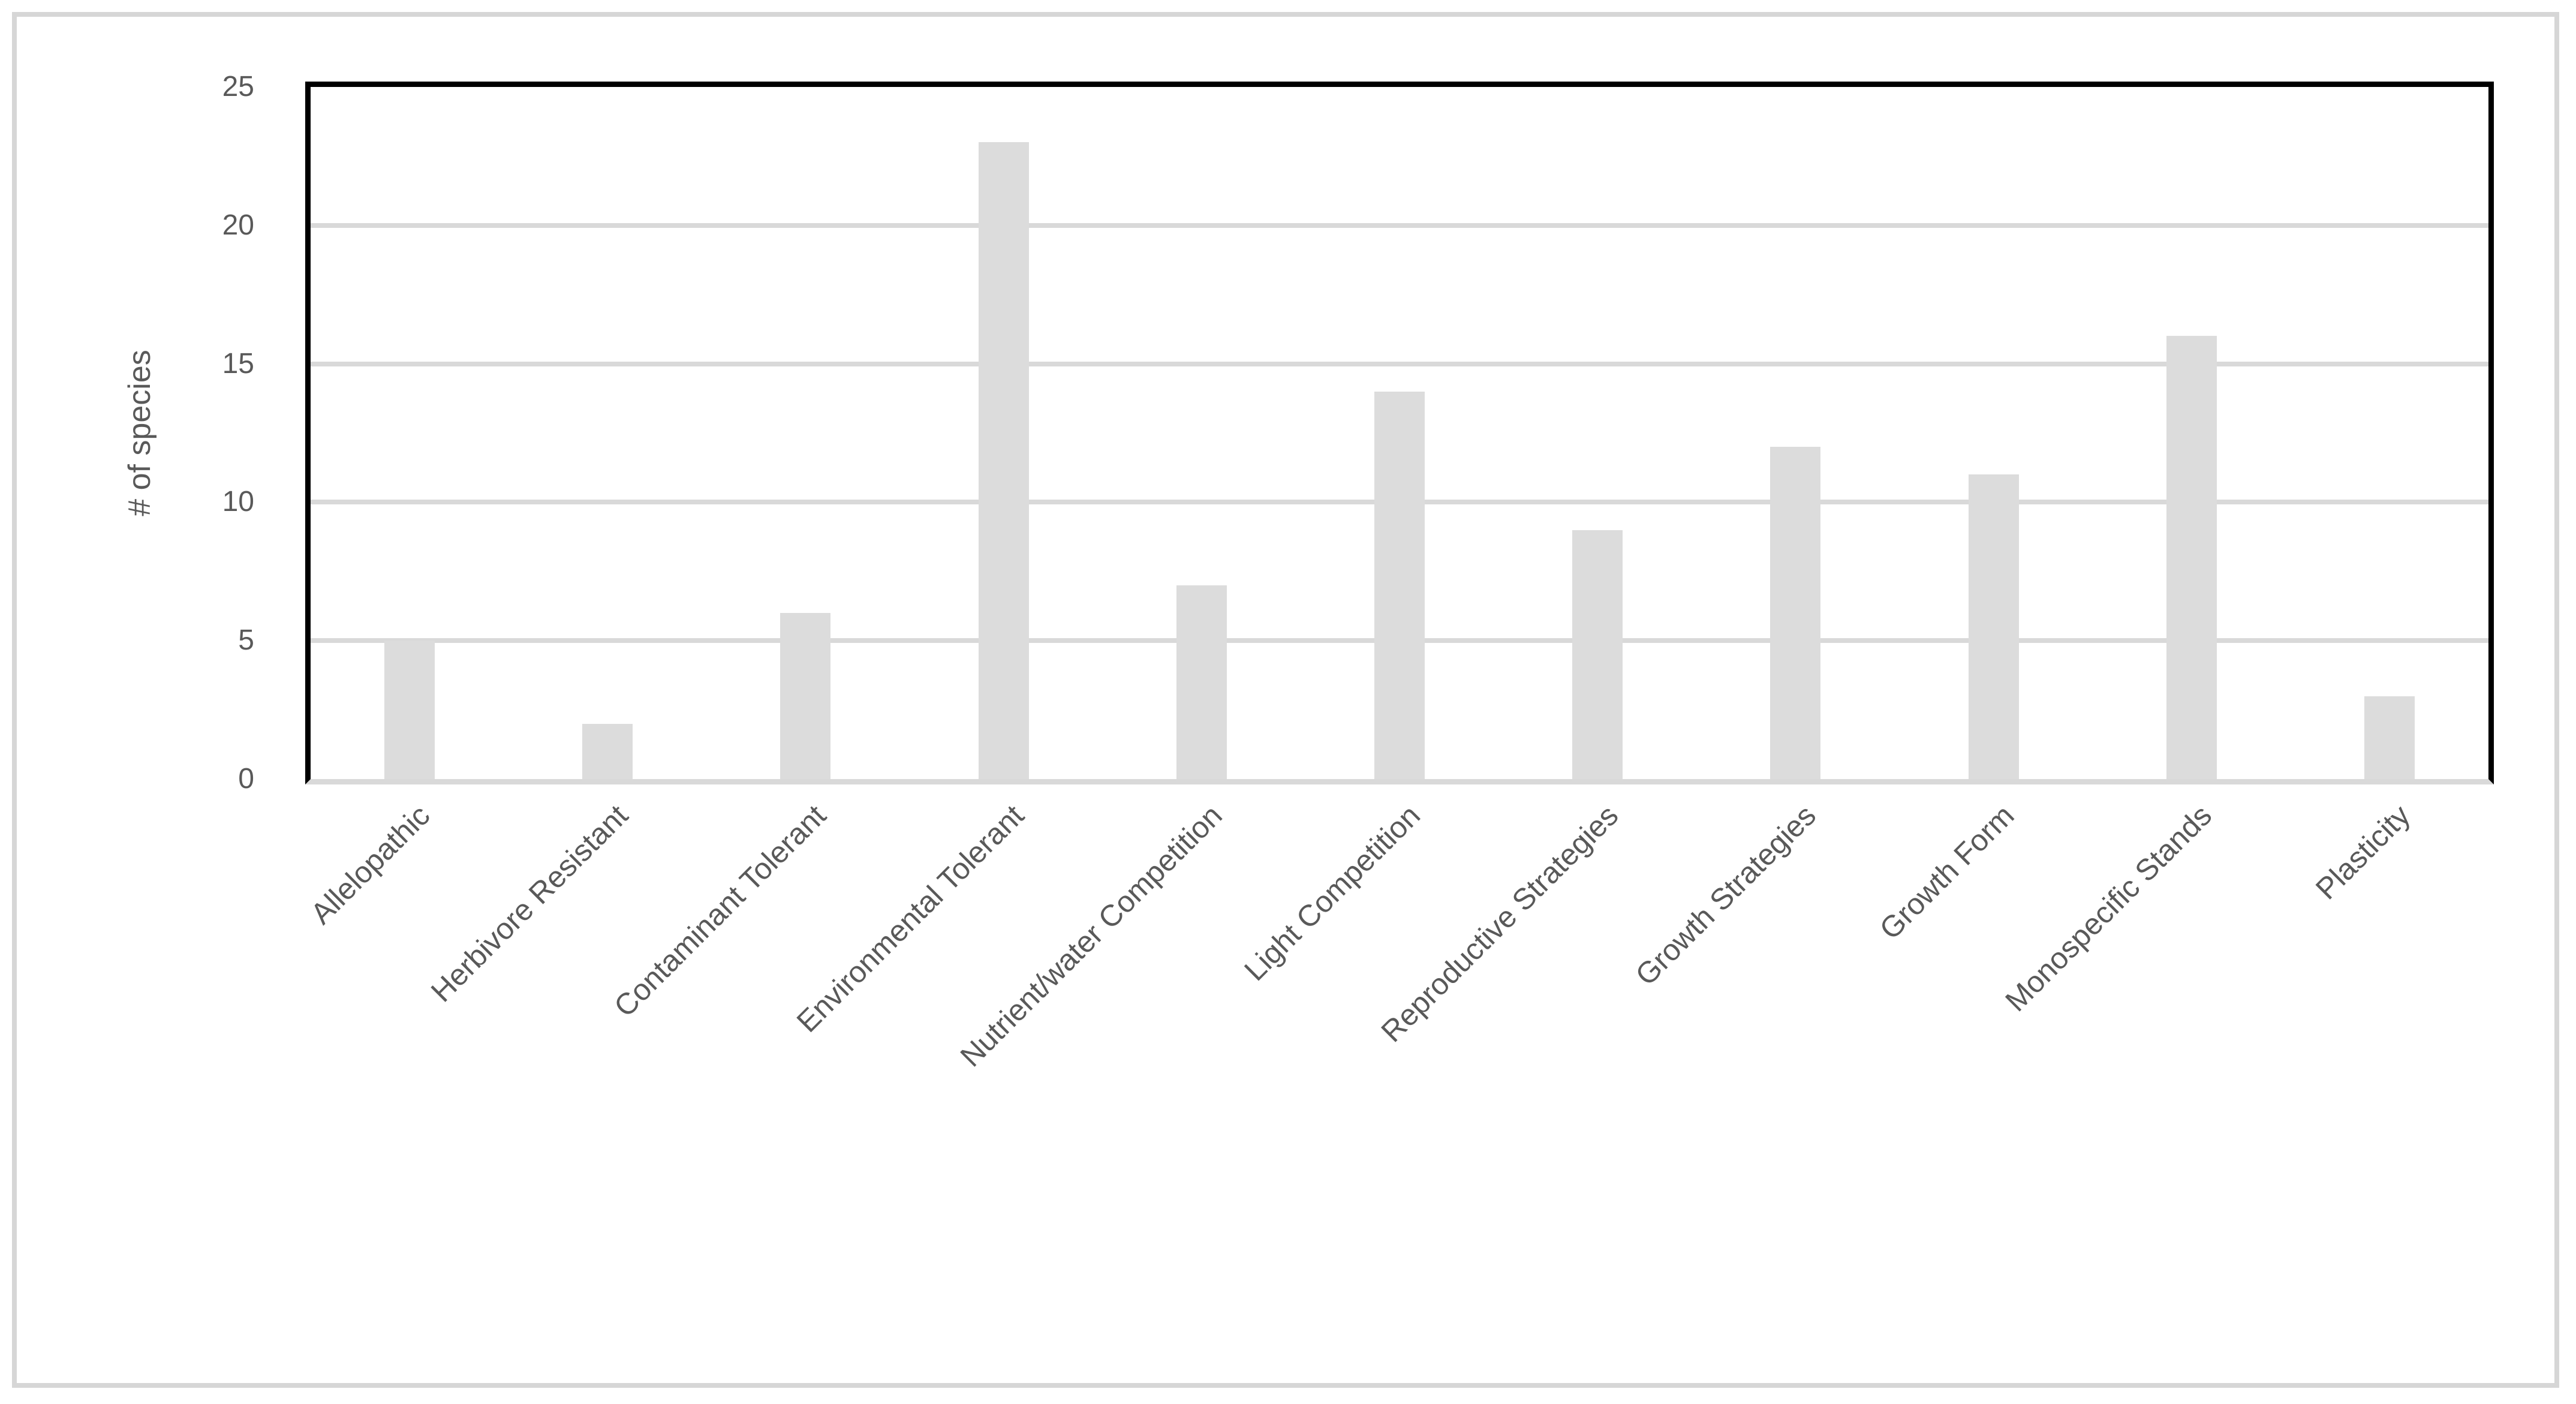  Describe the element at coordinates (246, 640) in the screenshot. I see `y-tick-label-5: 5` at that location.